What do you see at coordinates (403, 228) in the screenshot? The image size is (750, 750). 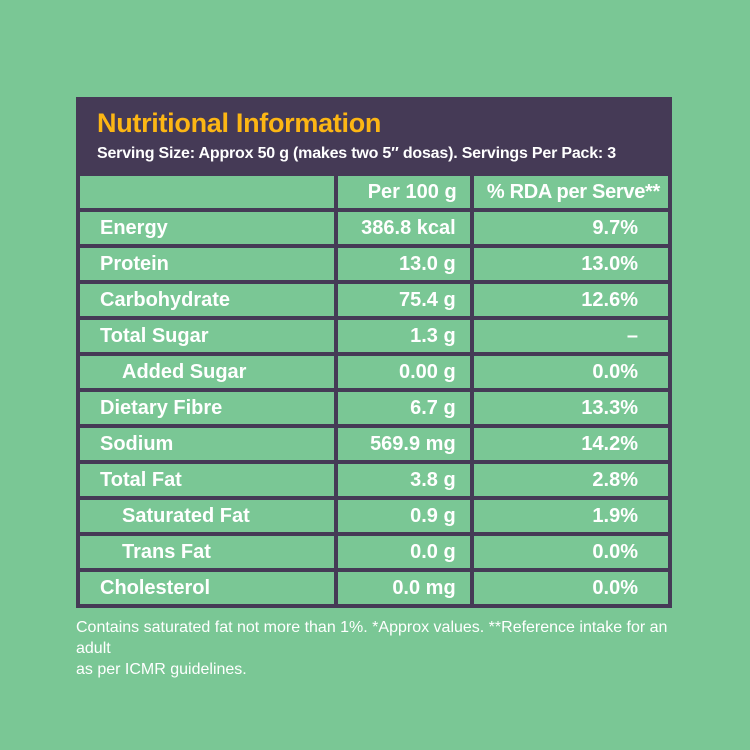 I see `nutrient-per100g: 386.8 kcal` at bounding box center [403, 228].